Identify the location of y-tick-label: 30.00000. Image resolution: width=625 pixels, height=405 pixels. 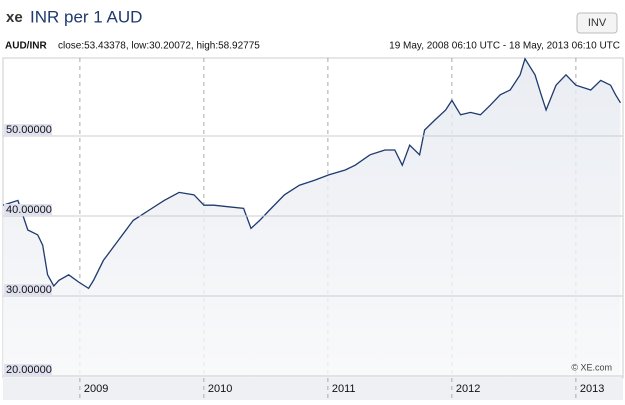
(29, 290).